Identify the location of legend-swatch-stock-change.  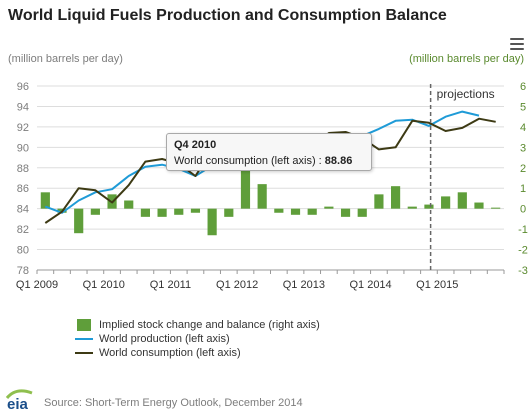
(84, 325).